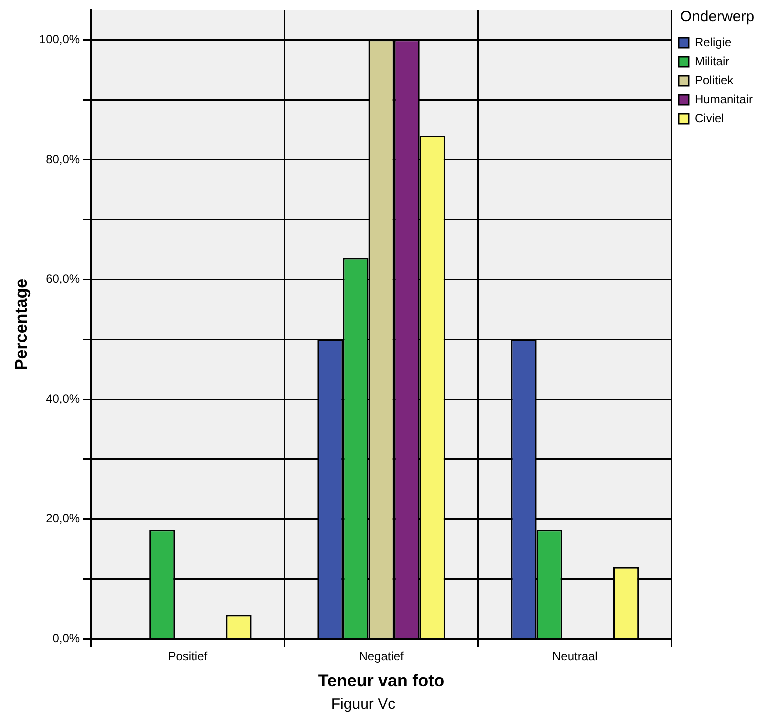  I want to click on y-tick-label: 40,0%, so click(63, 399).